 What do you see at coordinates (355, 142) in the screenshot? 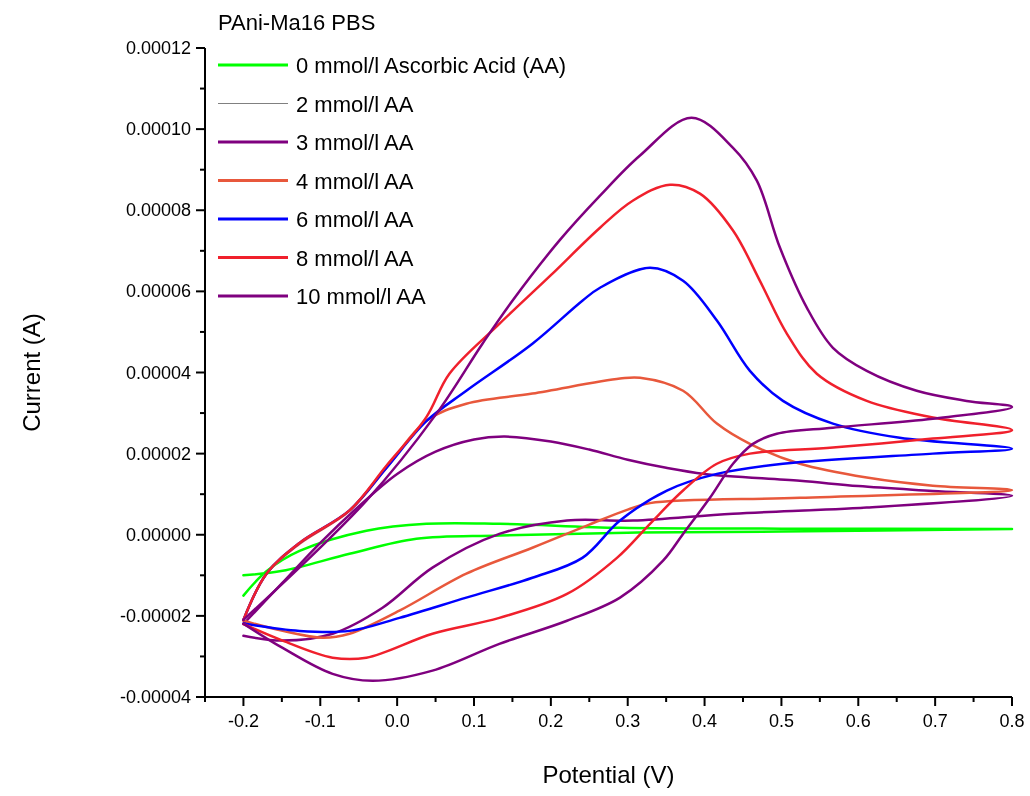
I see `legend-label: 3 mmol/l AA` at bounding box center [355, 142].